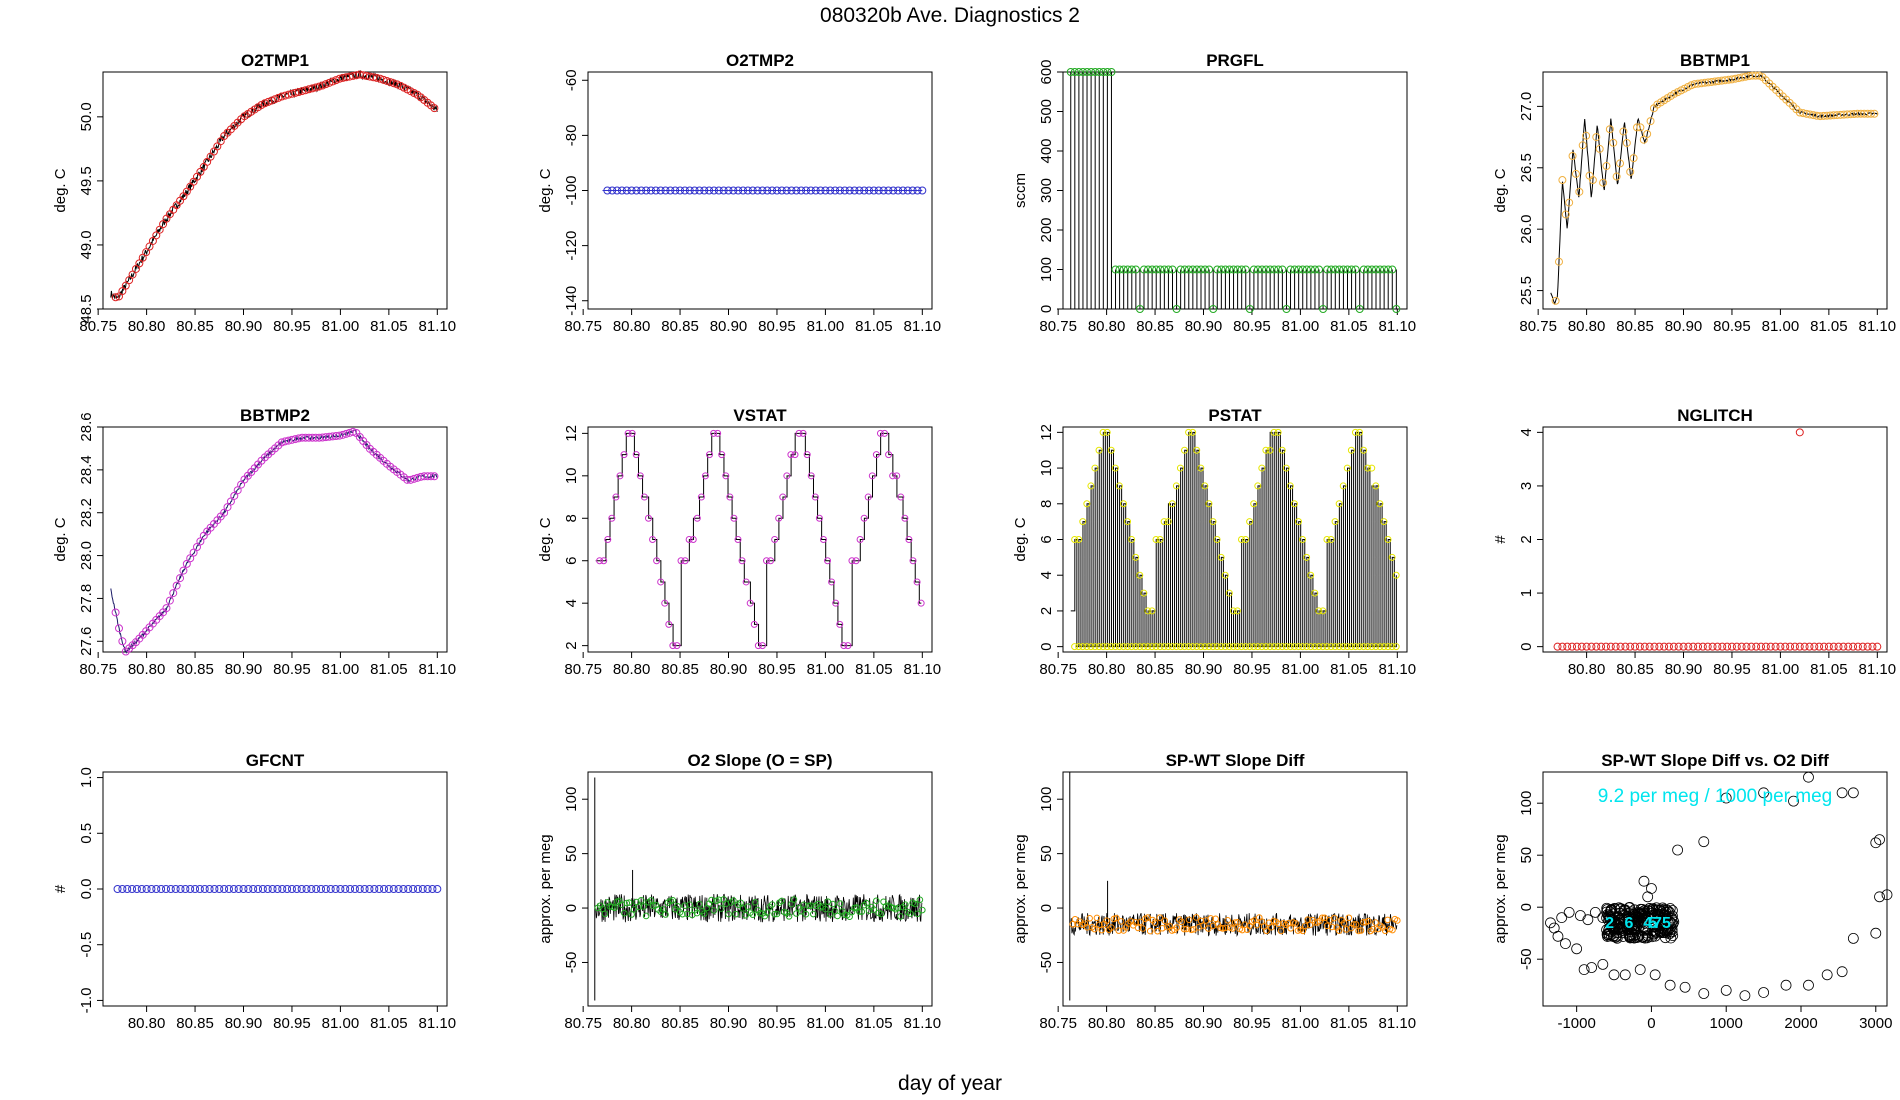  I want to click on y-tick-label: 8, so click(571, 518).